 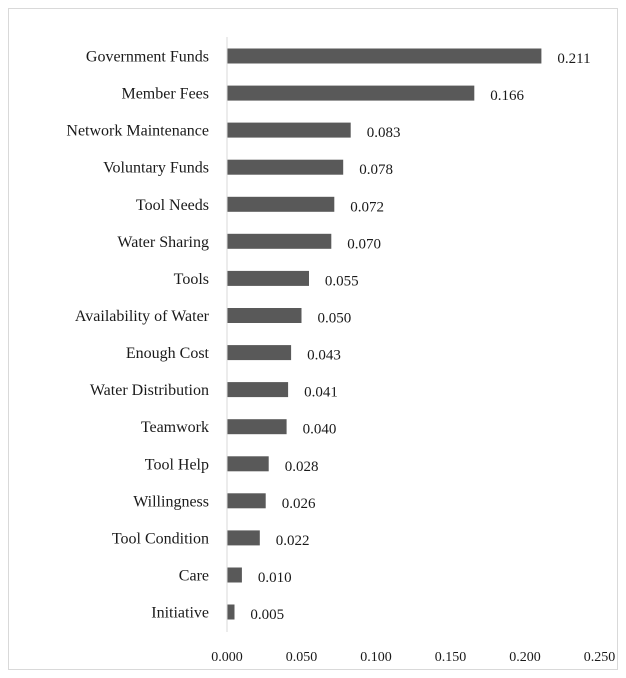 What do you see at coordinates (156, 168) in the screenshot?
I see `category-label-voluntary-funds: Voluntary Funds` at bounding box center [156, 168].